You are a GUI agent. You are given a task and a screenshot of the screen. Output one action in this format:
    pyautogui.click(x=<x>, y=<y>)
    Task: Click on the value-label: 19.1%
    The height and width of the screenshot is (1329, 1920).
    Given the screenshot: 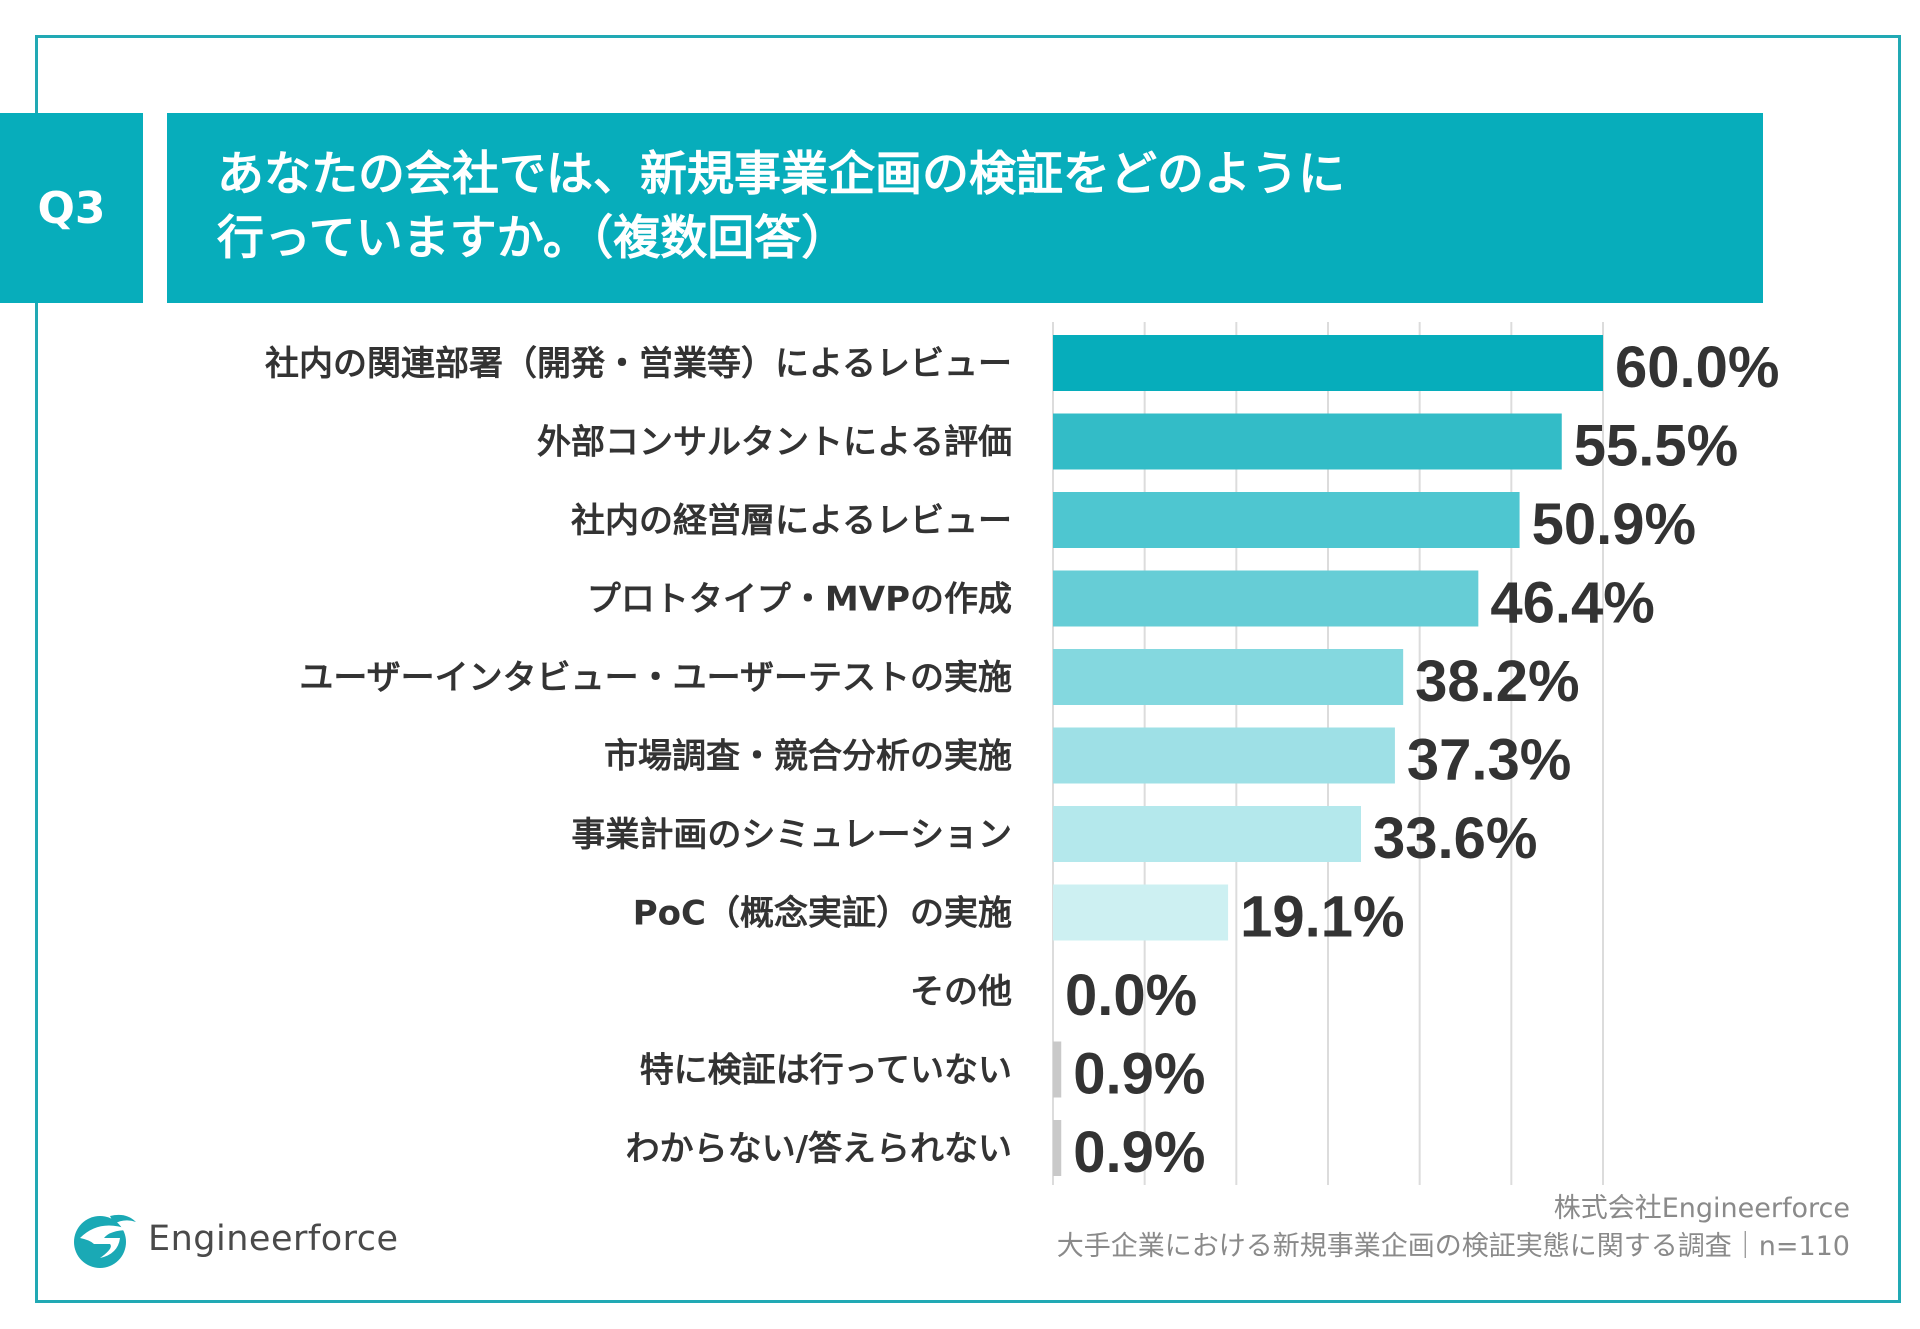 What is the action you would take?
    pyautogui.click(x=1322, y=917)
    